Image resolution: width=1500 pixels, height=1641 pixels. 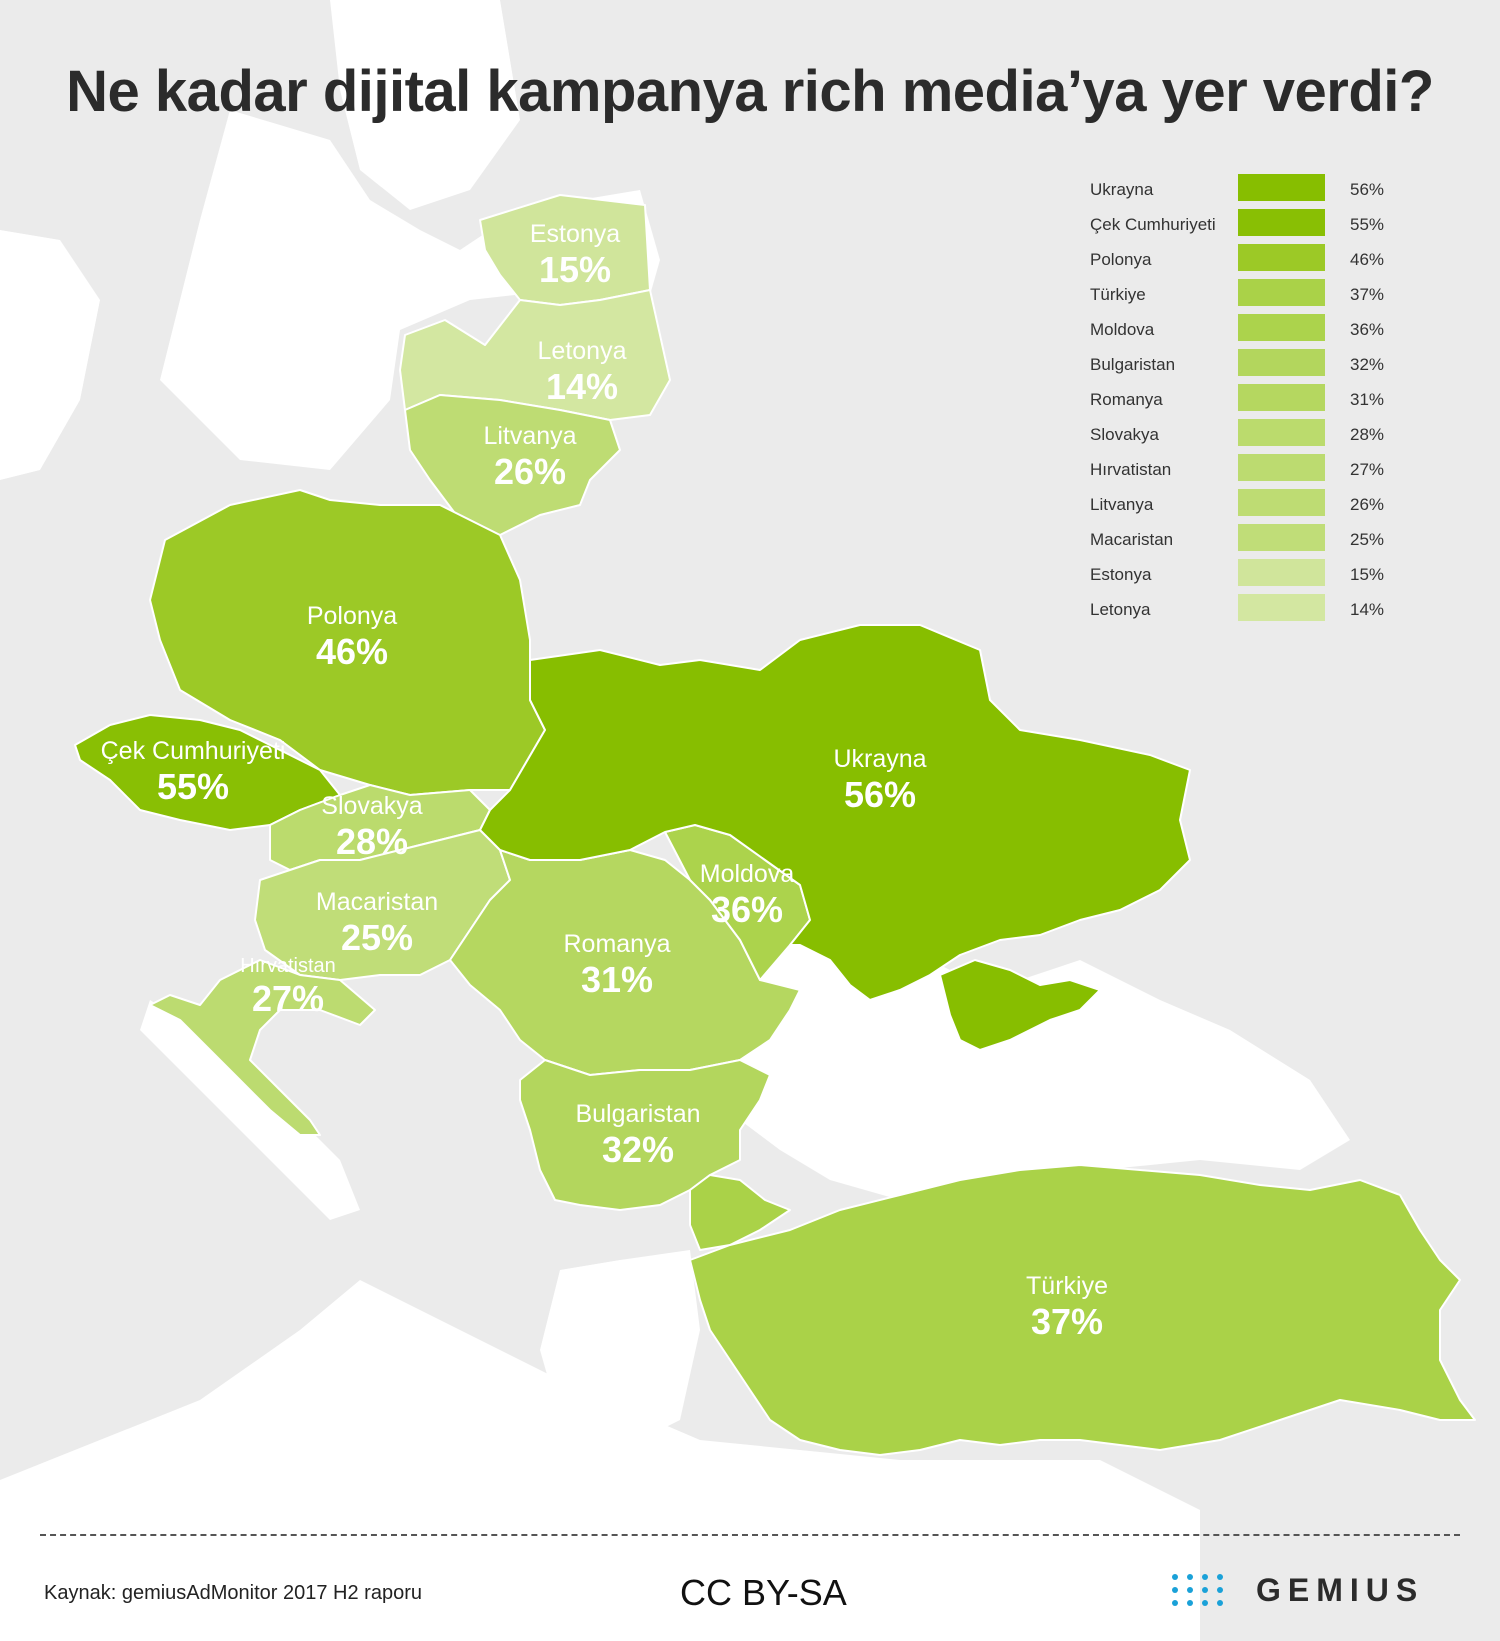 What do you see at coordinates (1067, 1307) in the screenshot?
I see `label-turkey: Türkiye 37%` at bounding box center [1067, 1307].